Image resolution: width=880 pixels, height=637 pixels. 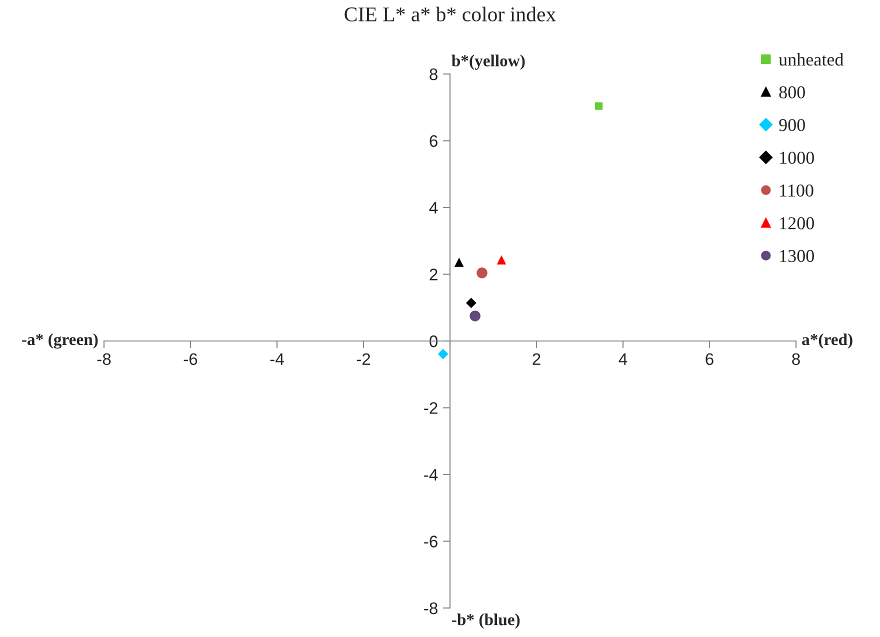 I want to click on x-tick-label: -6, so click(x=191, y=359).